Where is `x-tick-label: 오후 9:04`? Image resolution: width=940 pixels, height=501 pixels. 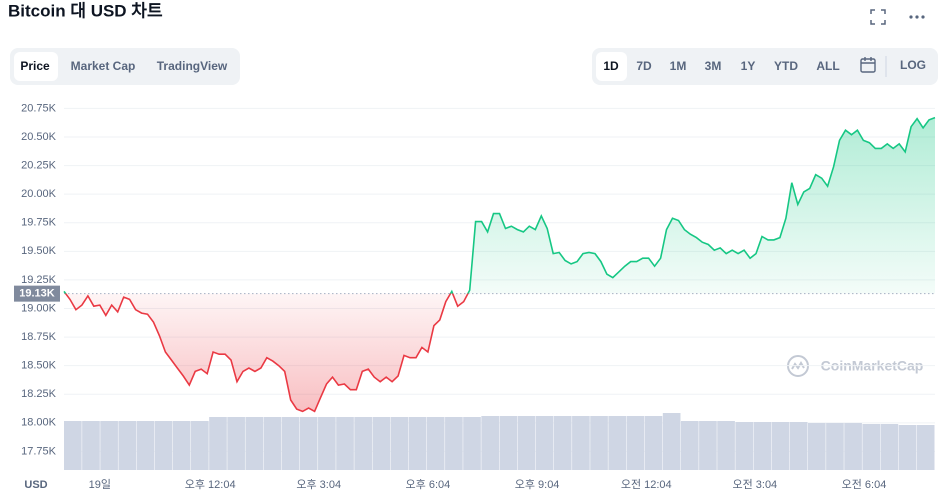
x-tick-label: 오후 9:04 is located at coordinates (537, 484).